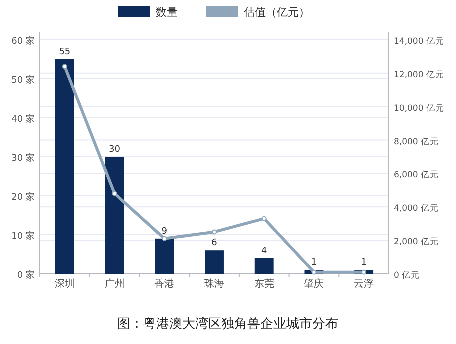 This screenshot has width=456, height=344. I want to click on data-label: 30, so click(115, 150).